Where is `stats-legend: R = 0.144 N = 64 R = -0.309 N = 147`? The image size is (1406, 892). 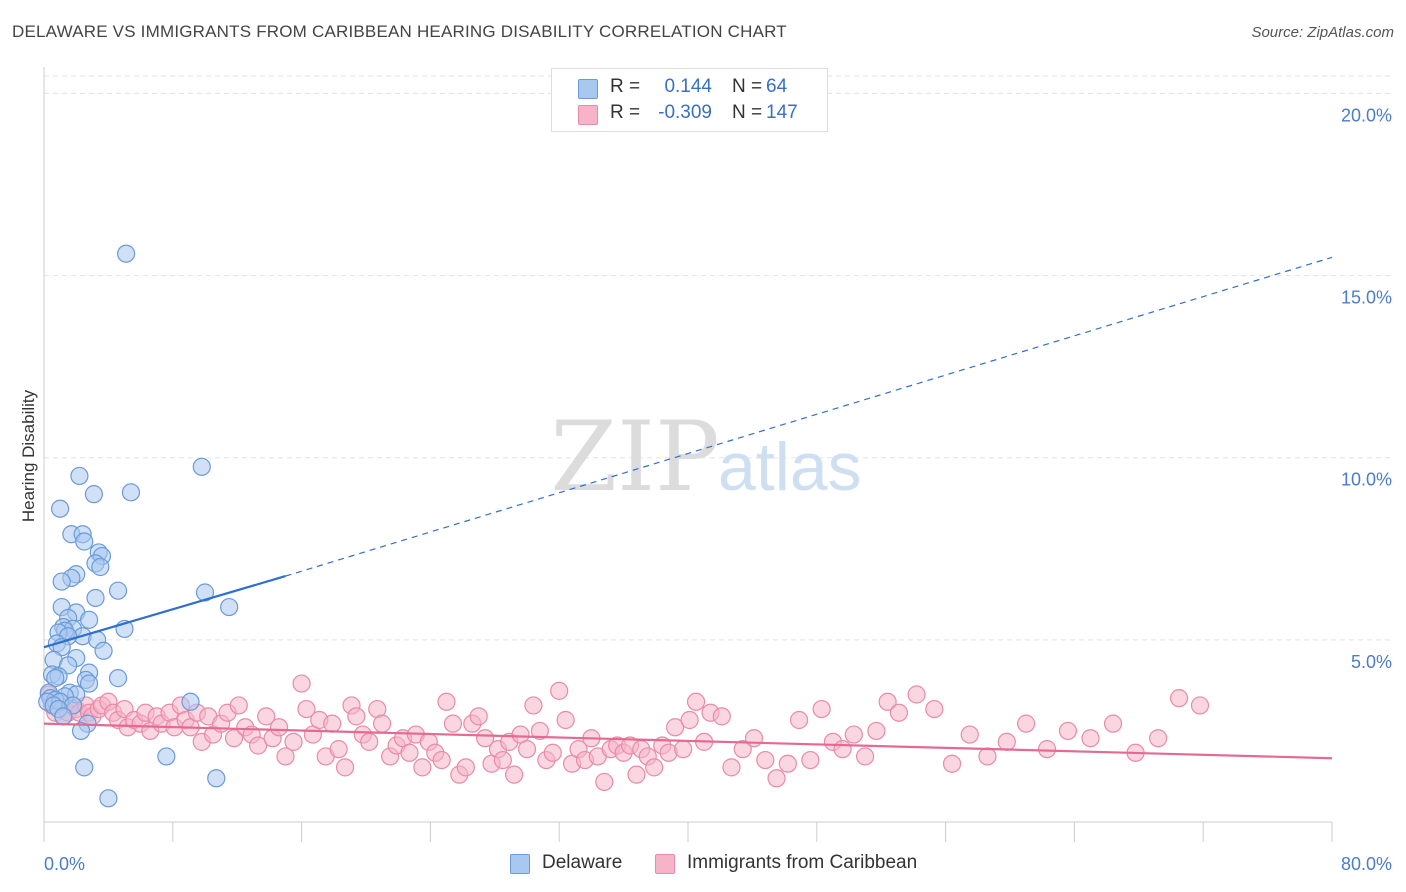 stats-legend: R = 0.144 N = 64 R = -0.309 N = 147 is located at coordinates (689, 100).